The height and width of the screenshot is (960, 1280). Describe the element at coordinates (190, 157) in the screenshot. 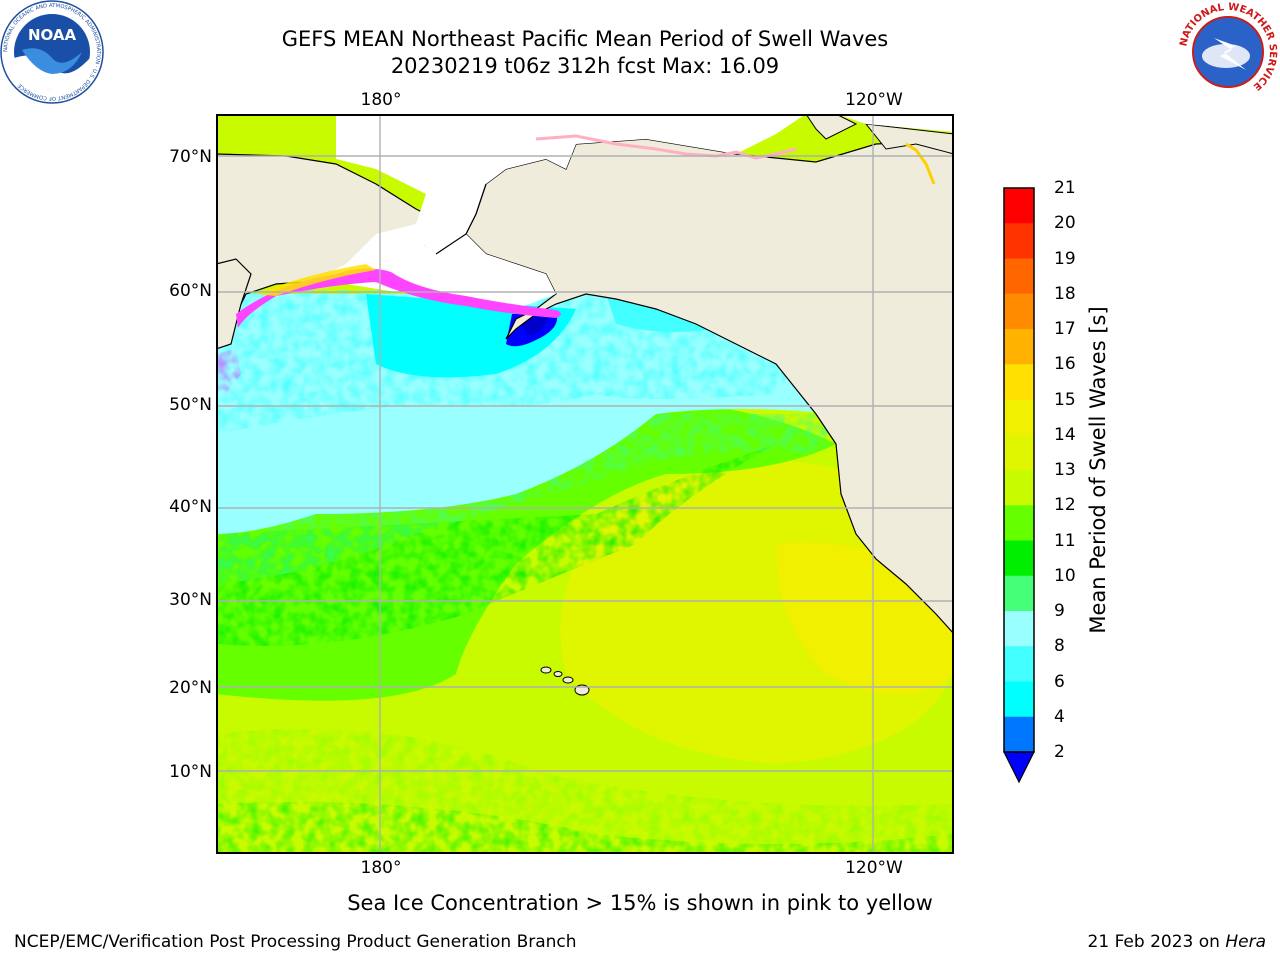

I see `lat-label-70n: 70°N` at that location.